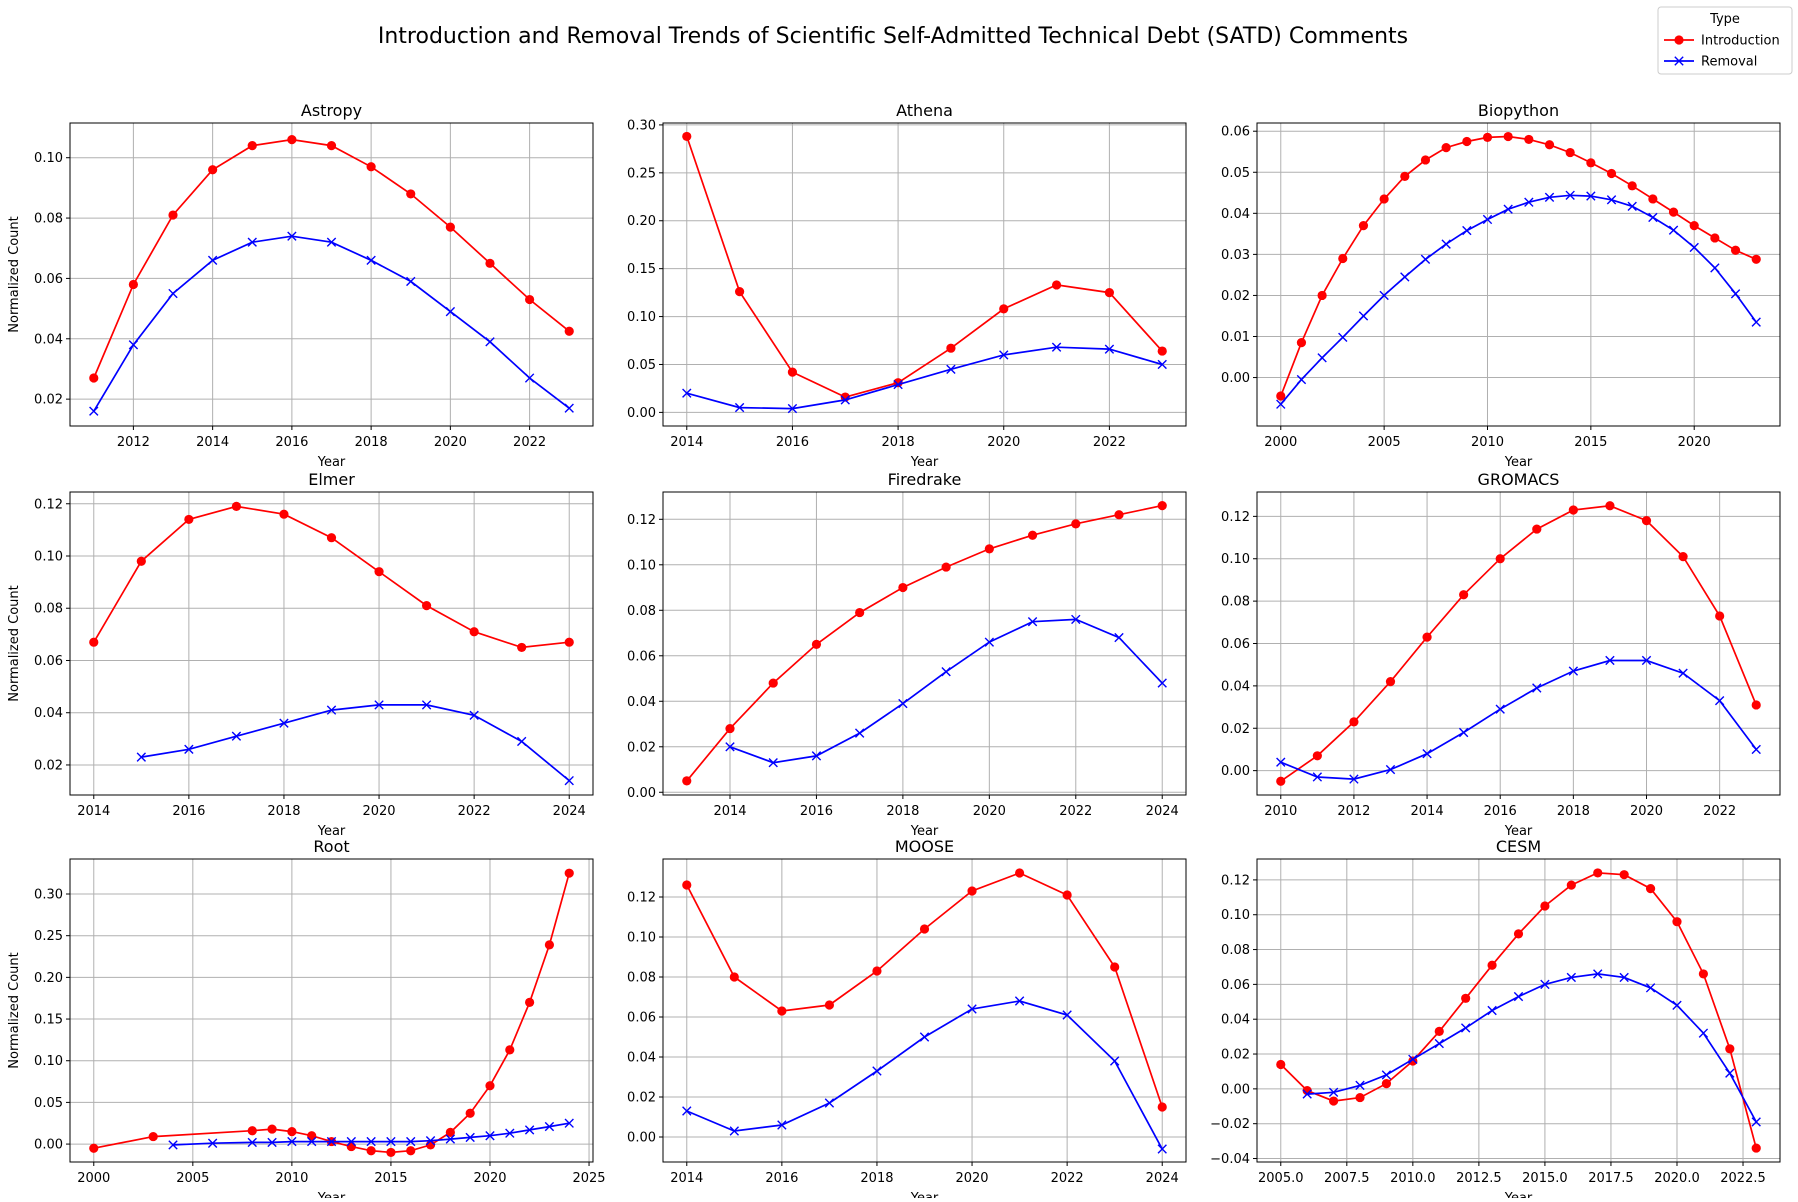  Describe the element at coordinates (1545, 1178) in the screenshot. I see `x-tick-label: 2015.0` at that location.